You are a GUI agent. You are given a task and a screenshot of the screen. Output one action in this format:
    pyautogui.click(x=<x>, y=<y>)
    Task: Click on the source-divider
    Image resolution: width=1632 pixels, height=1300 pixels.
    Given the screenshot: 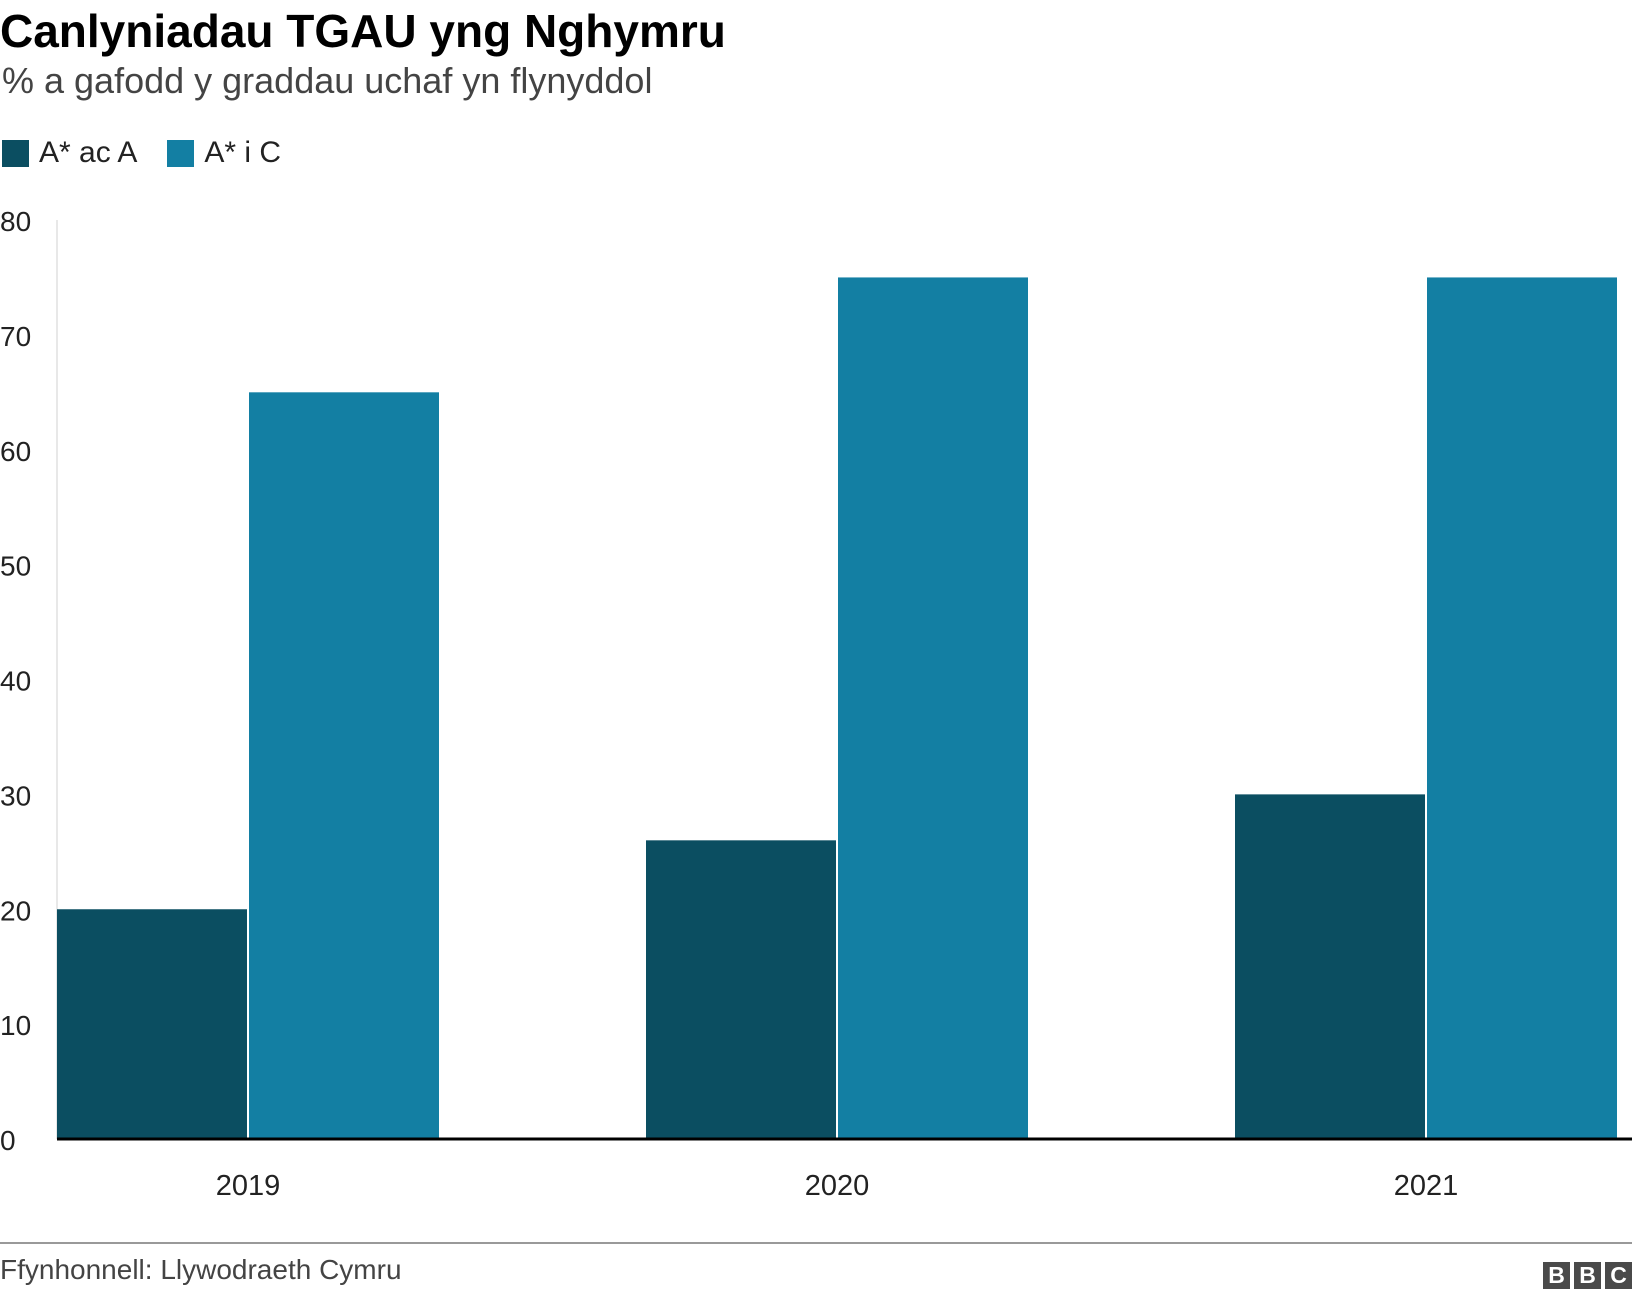 What is the action you would take?
    pyautogui.click(x=816, y=1243)
    